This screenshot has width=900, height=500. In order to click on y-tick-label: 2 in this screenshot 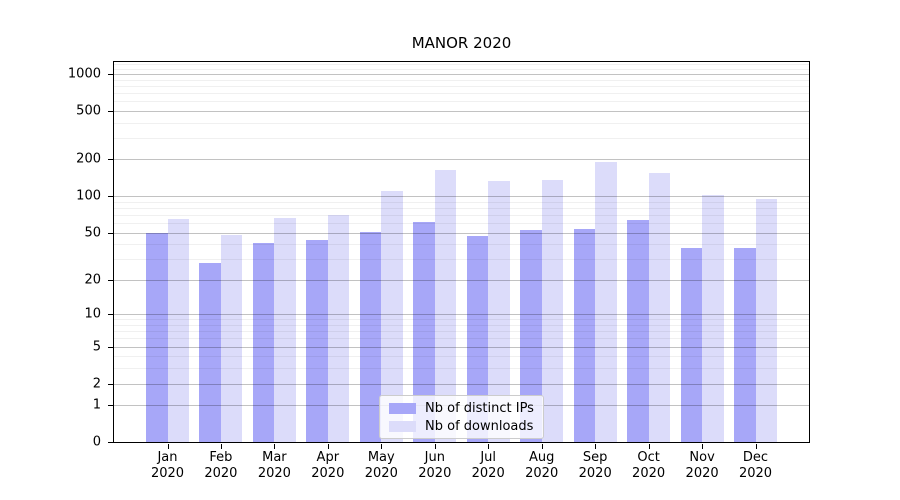, I will do `click(96, 383)`.